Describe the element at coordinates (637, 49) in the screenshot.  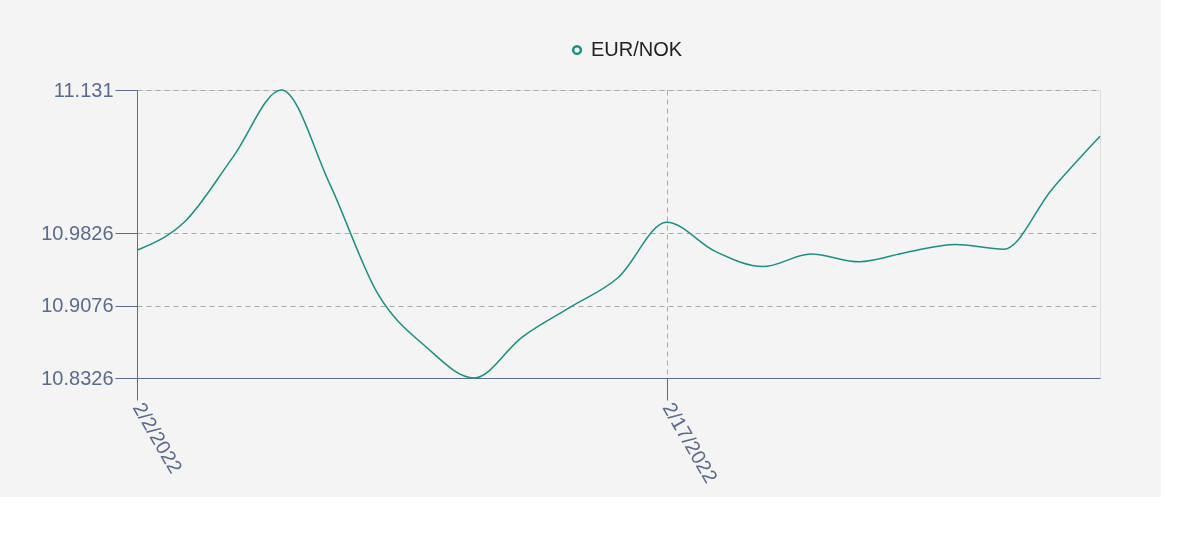
I see `legend-label: EUR/NOK` at that location.